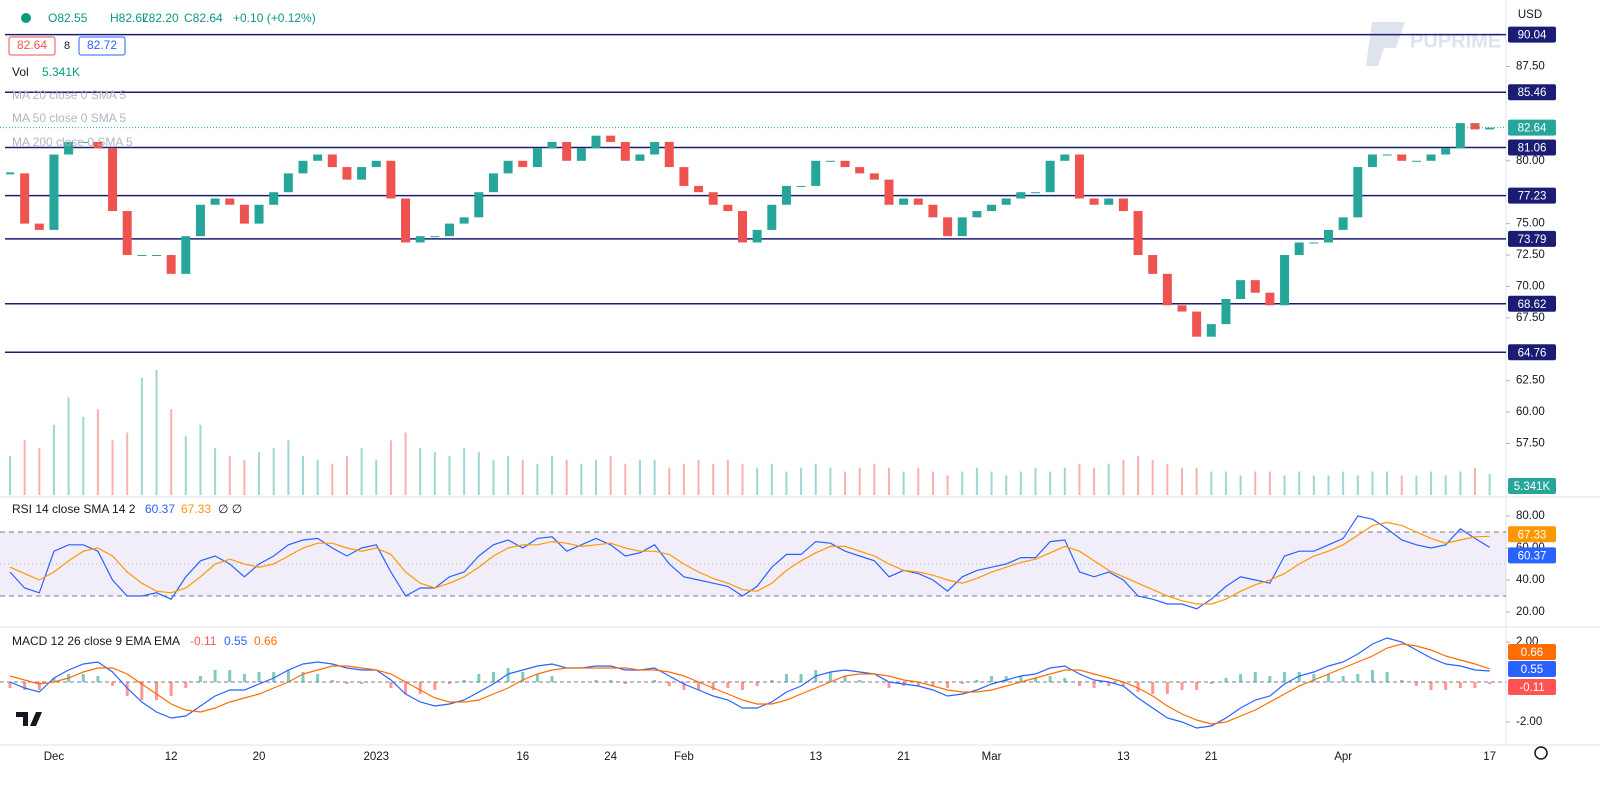 Image resolution: width=1600 pixels, height=785 pixels. What do you see at coordinates (1530, 15) in the screenshot?
I see `currency: USD` at bounding box center [1530, 15].